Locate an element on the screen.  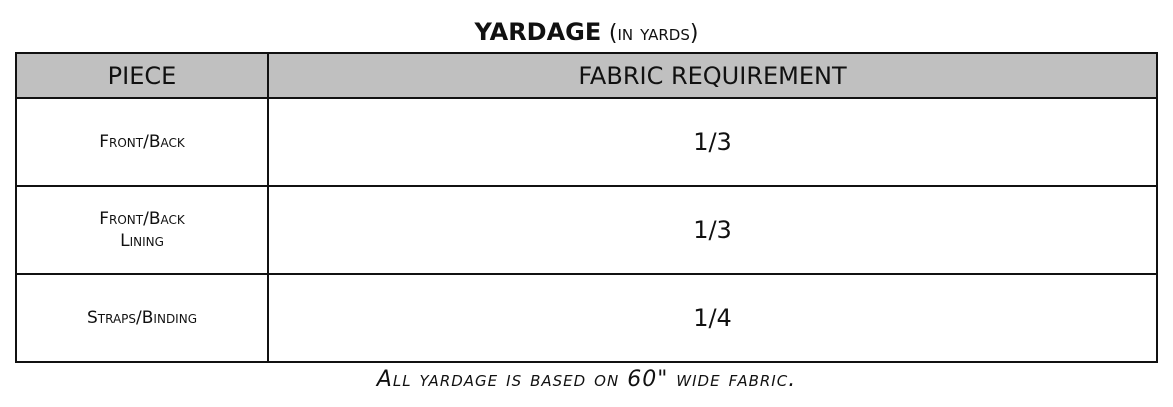
footnote: All yardage is based on 60" wide fabric. is located at coordinates (586, 379).